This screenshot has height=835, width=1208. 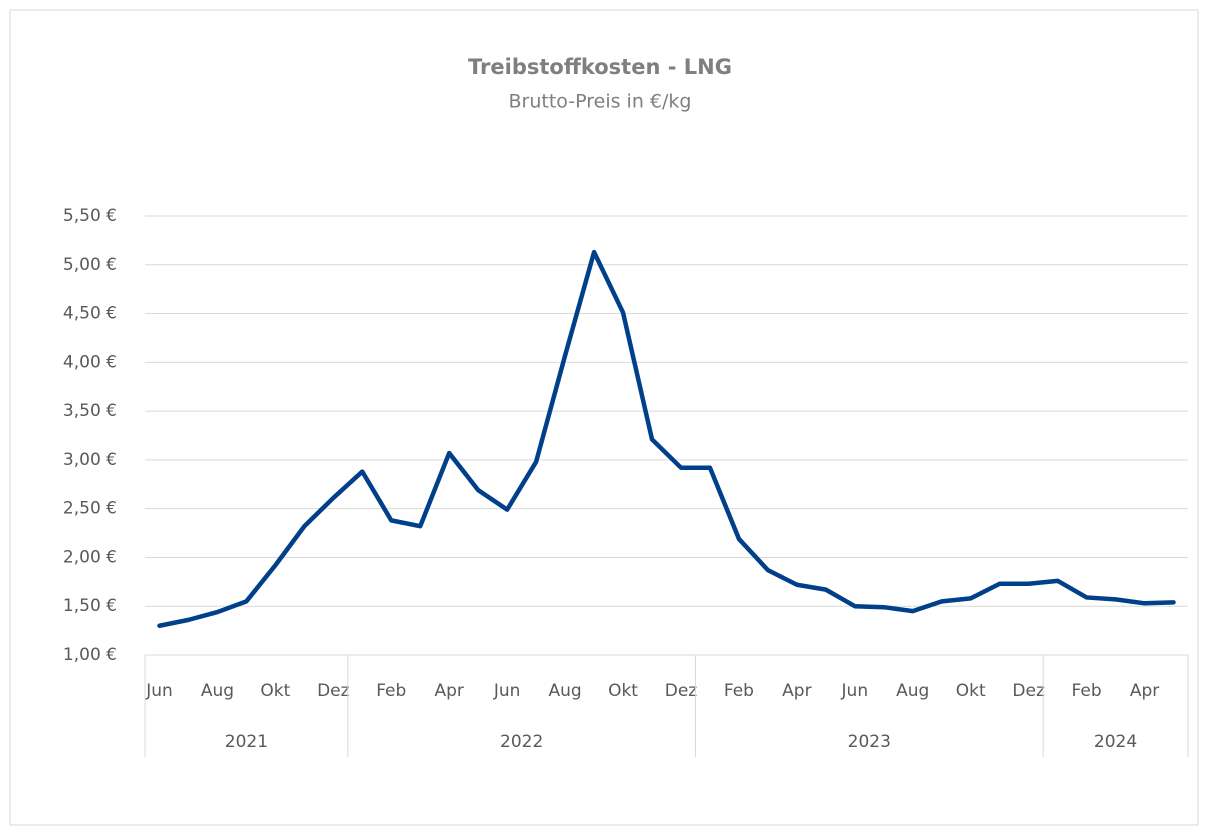 What do you see at coordinates (90, 314) in the screenshot?
I see `y-tick-label: 4,50 €` at bounding box center [90, 314].